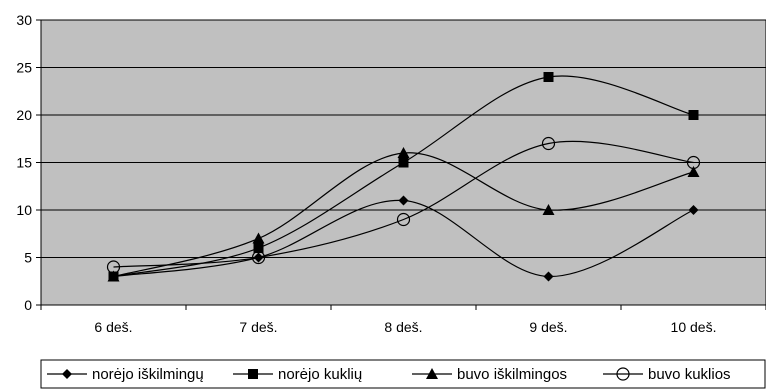 This screenshot has width=766, height=390. What do you see at coordinates (24, 115) in the screenshot?
I see `y-tick-label: 20` at bounding box center [24, 115].